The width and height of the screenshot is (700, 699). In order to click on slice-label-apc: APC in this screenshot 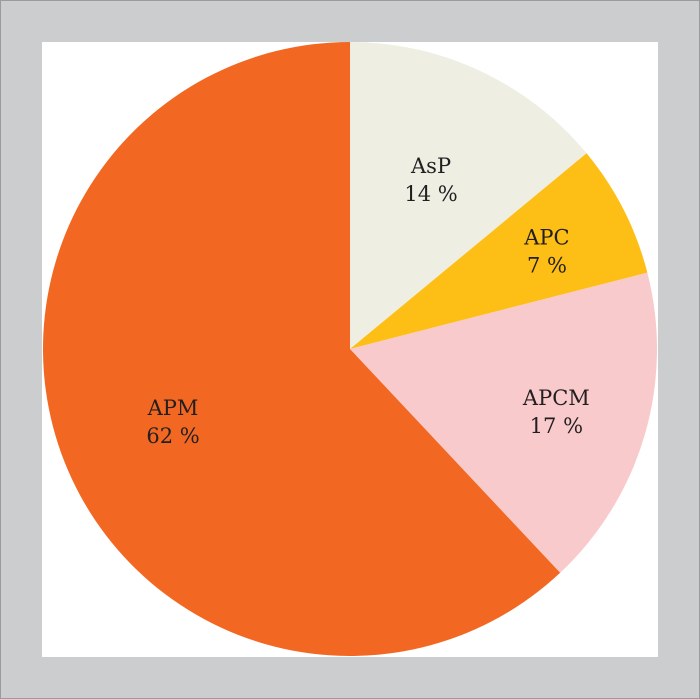, I will do `click(546, 238)`.